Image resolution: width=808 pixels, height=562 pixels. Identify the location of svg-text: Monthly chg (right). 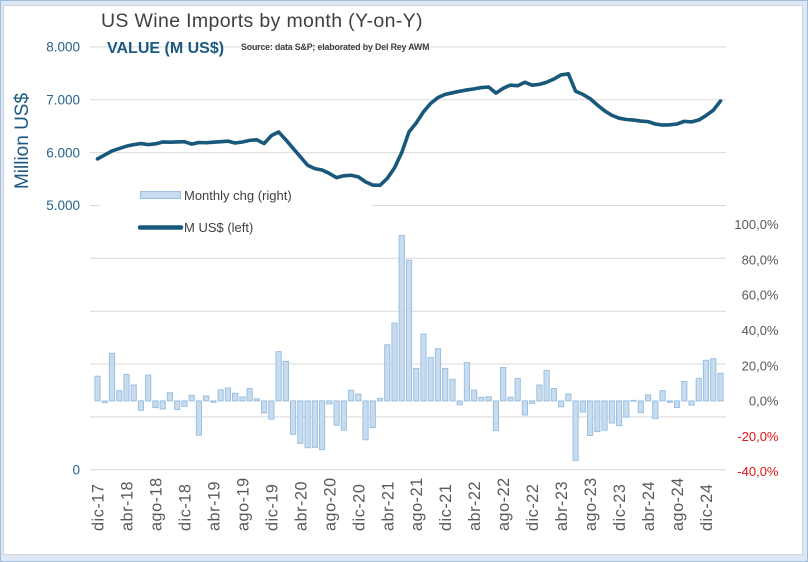
(238, 195).